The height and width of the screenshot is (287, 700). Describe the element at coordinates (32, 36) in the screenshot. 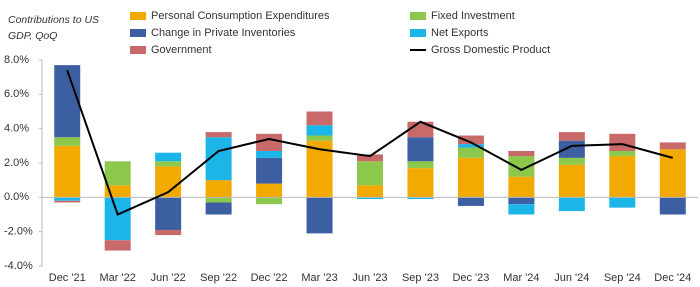

I see `chart-title: GDP, QoQ` at that location.